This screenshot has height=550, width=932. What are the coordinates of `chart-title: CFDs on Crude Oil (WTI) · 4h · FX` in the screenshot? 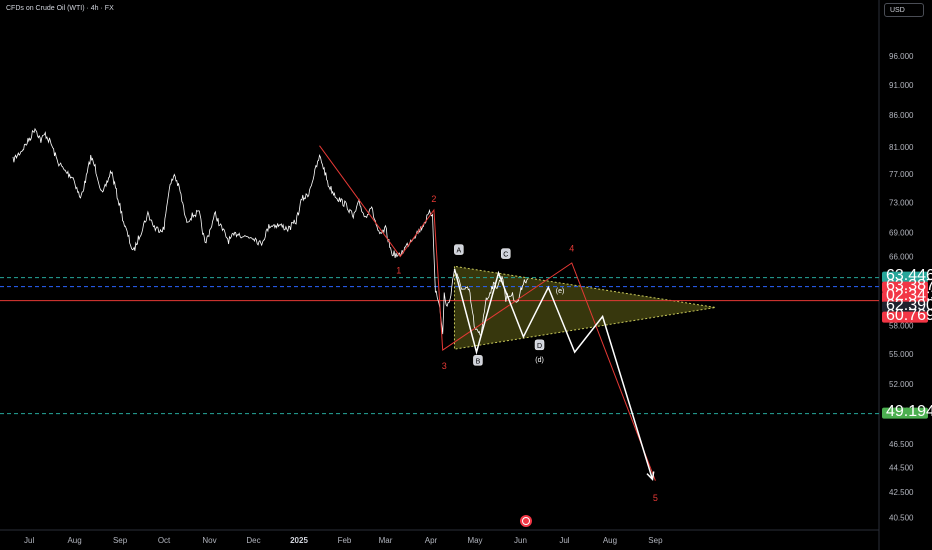 It's located at (60, 8).